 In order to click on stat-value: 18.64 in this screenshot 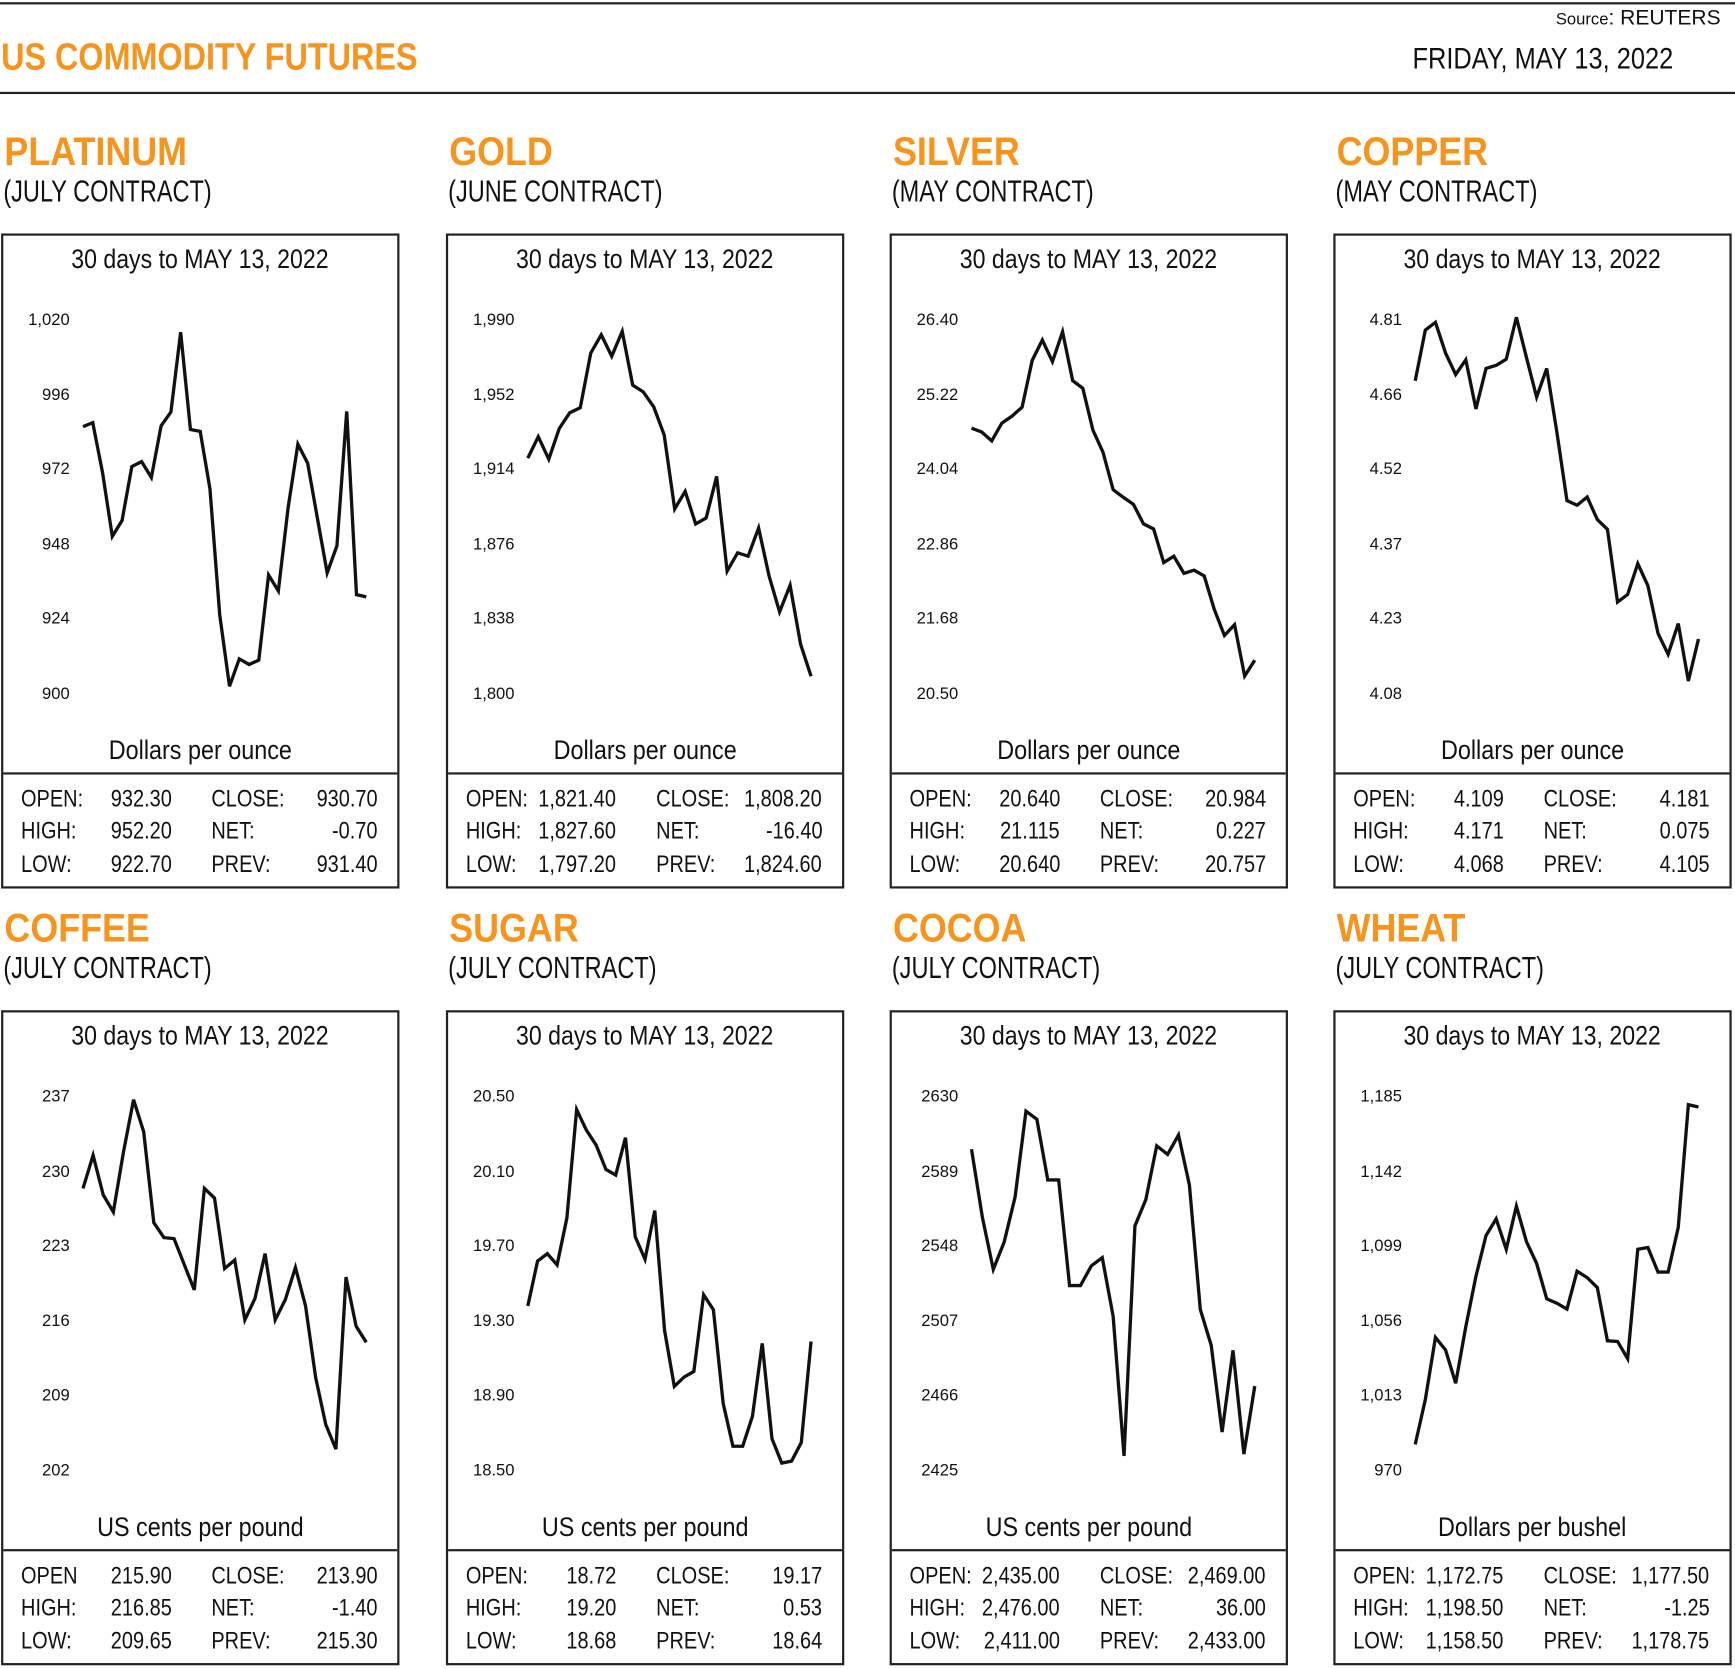, I will do `click(791, 1641)`.